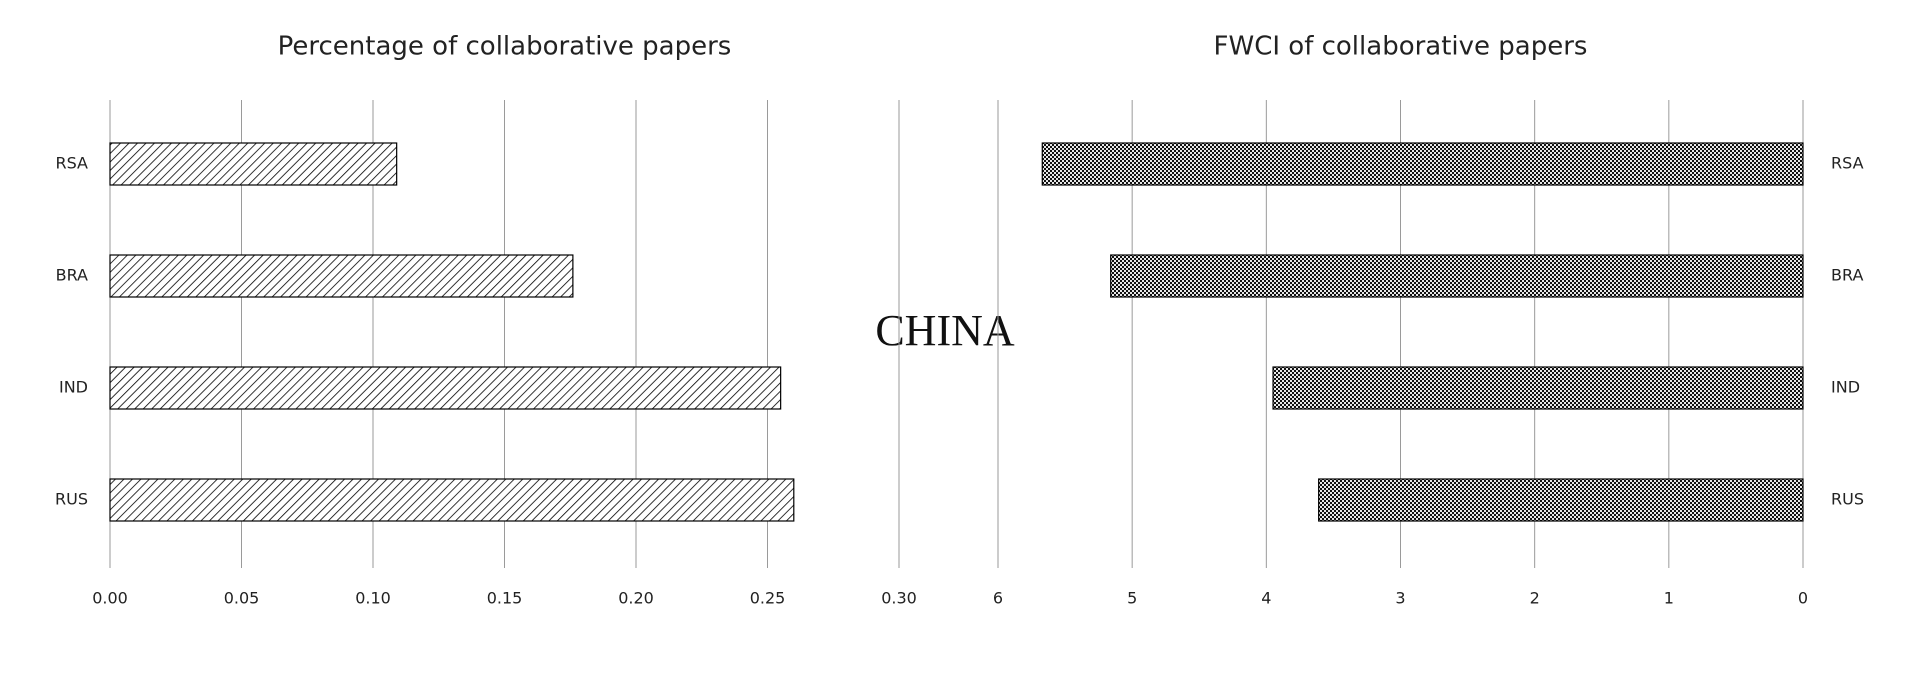 The height and width of the screenshot is (680, 1932). Describe the element at coordinates (505, 598) in the screenshot. I see `x-tick-label: 0.15` at that location.